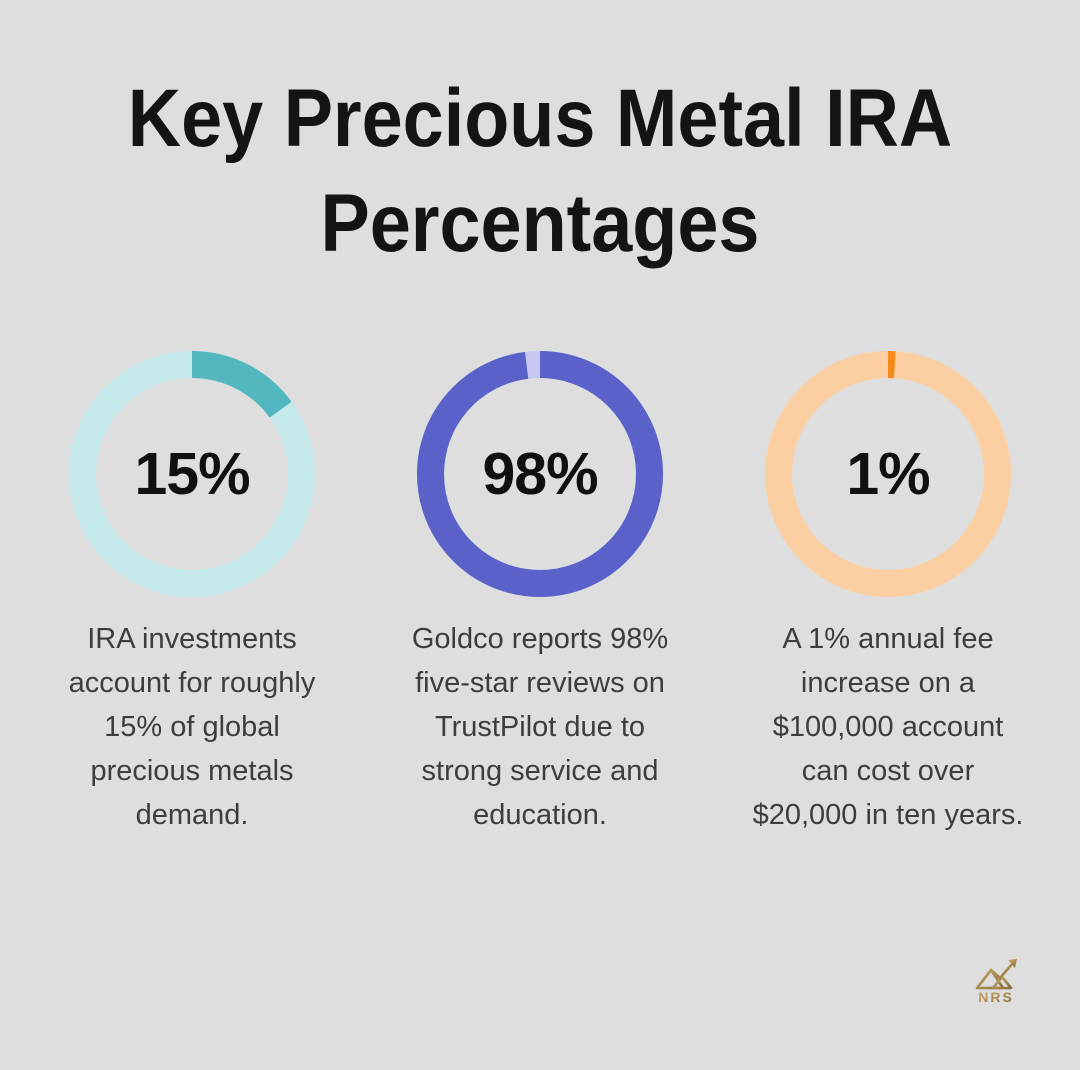  I want to click on donut-chart-98: 98%, so click(540, 474).